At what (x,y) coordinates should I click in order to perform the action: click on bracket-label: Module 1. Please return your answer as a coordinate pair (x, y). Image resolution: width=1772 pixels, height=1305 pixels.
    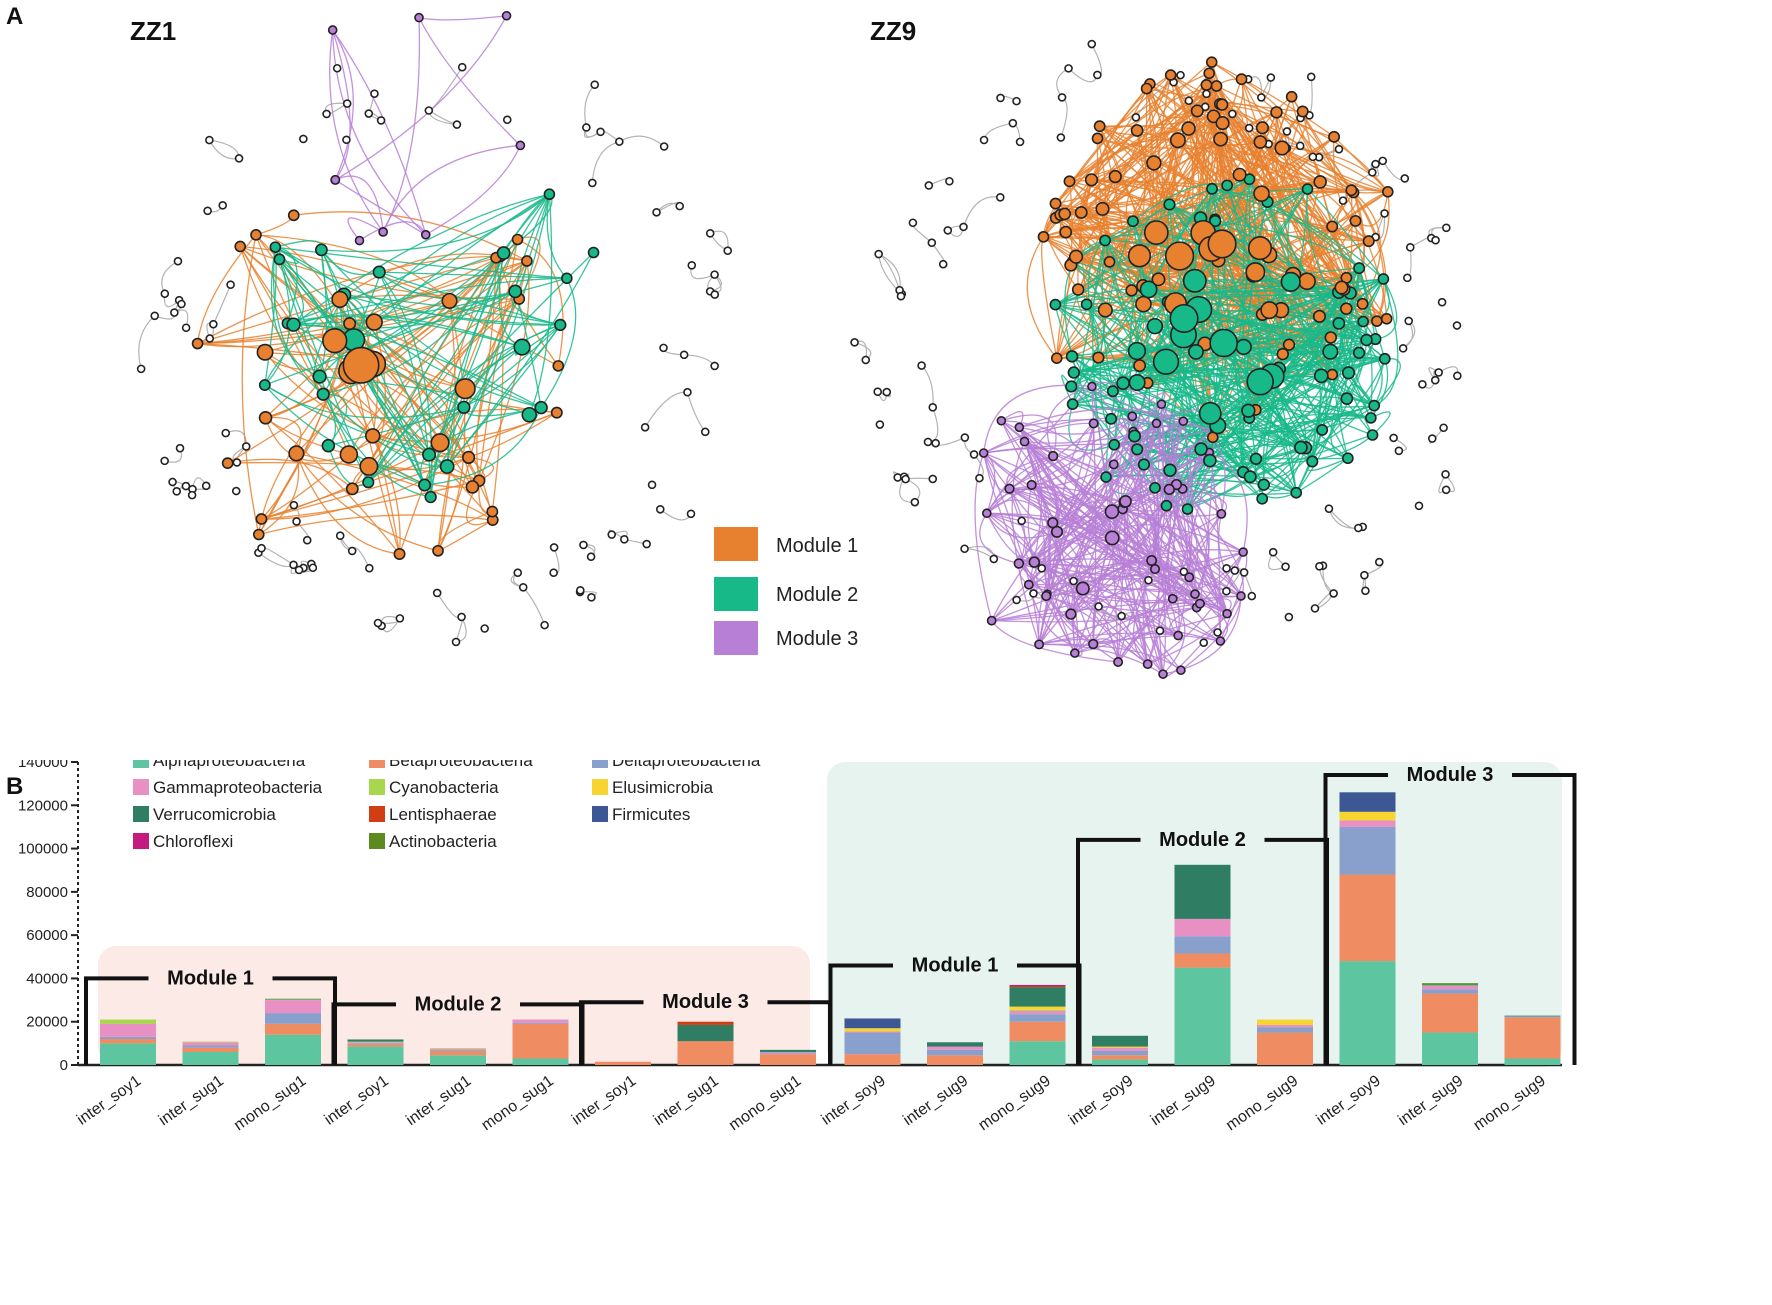
    Looking at the image, I should click on (210, 978).